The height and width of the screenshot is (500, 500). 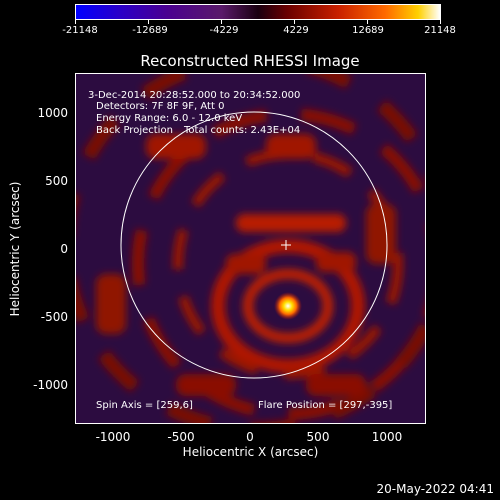 I want to click on colorbar-tick-label: -21148, so click(x=80, y=30).